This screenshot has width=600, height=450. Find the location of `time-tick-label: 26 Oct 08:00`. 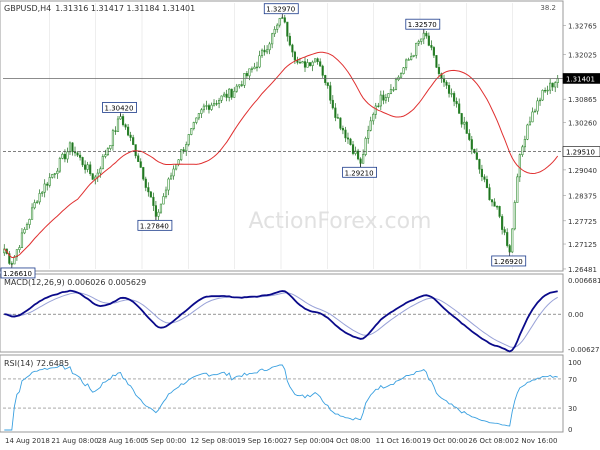

time-tick-label: 26 Oct 08:00 is located at coordinates (491, 441).